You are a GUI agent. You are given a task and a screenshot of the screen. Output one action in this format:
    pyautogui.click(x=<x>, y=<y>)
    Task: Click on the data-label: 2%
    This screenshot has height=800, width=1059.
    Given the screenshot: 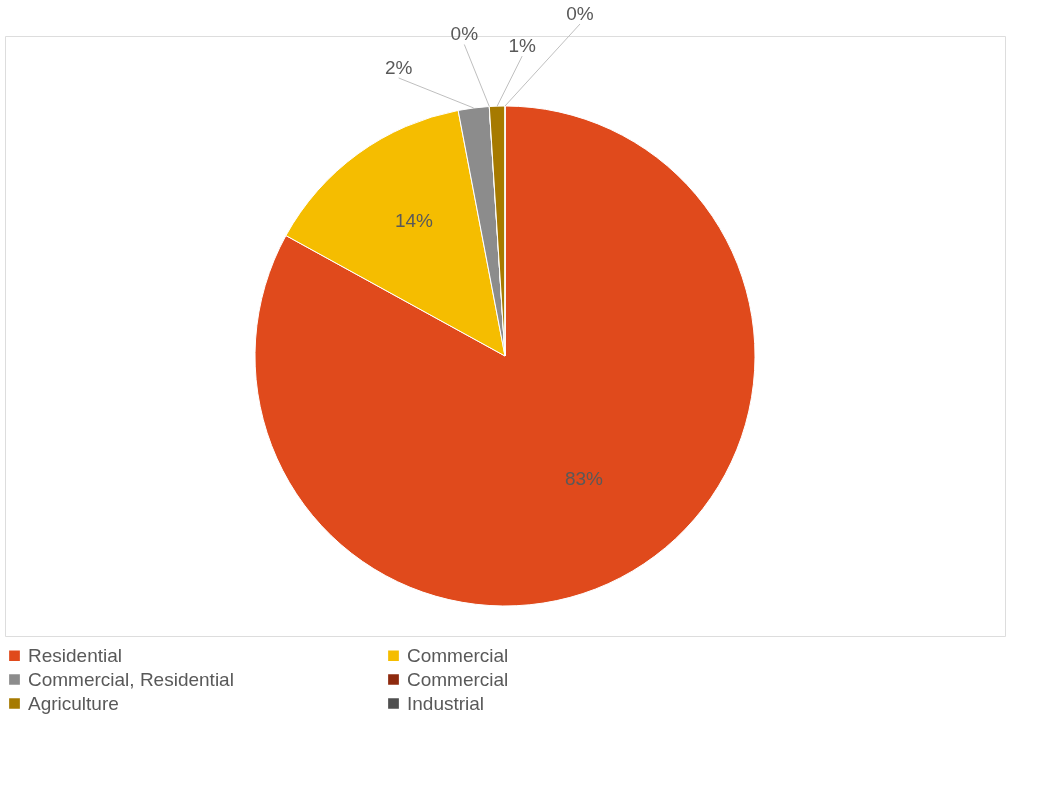 What is the action you would take?
    pyautogui.click(x=398, y=67)
    